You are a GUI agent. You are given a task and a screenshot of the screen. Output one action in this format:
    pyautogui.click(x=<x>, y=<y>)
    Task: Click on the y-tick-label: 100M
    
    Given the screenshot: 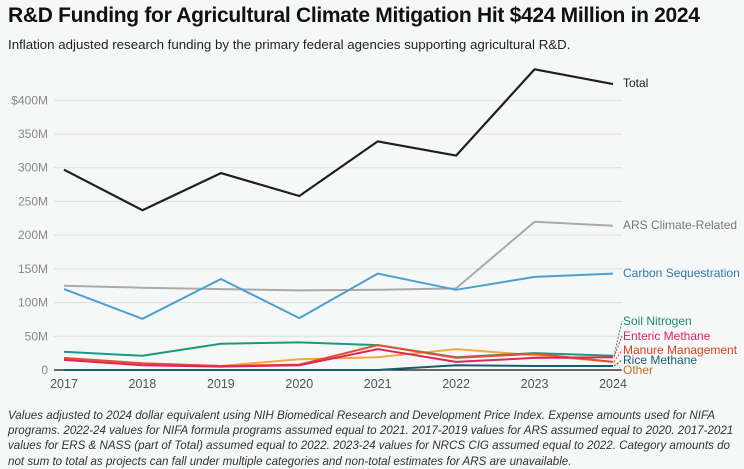 What is the action you would take?
    pyautogui.click(x=33, y=303)
    